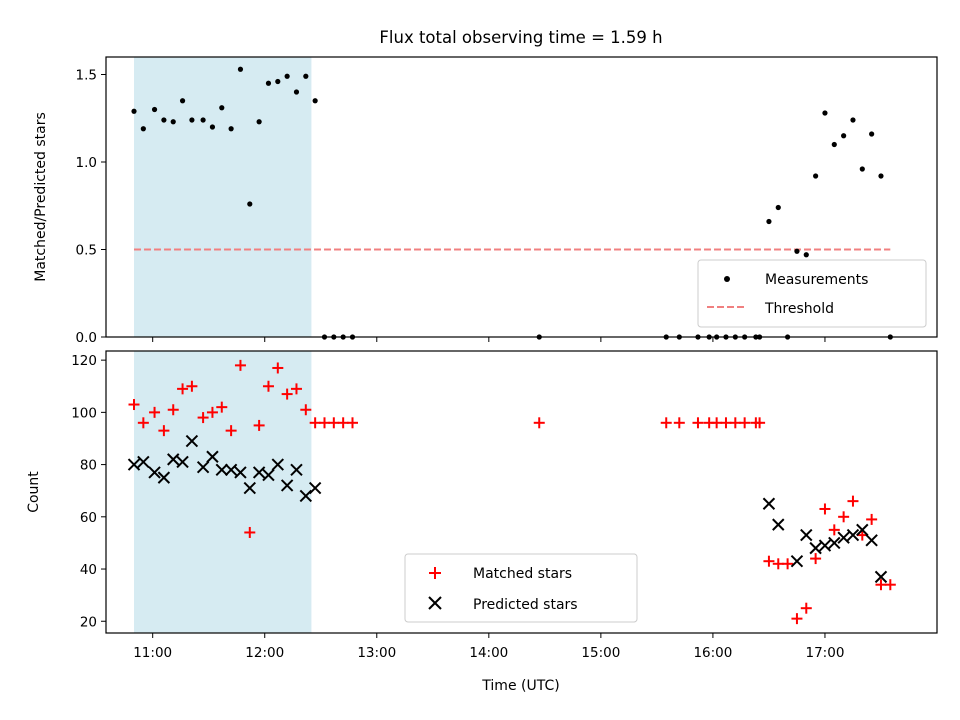 This screenshot has width=960, height=720. I want to click on bottom-shaded-region, so click(223, 492).